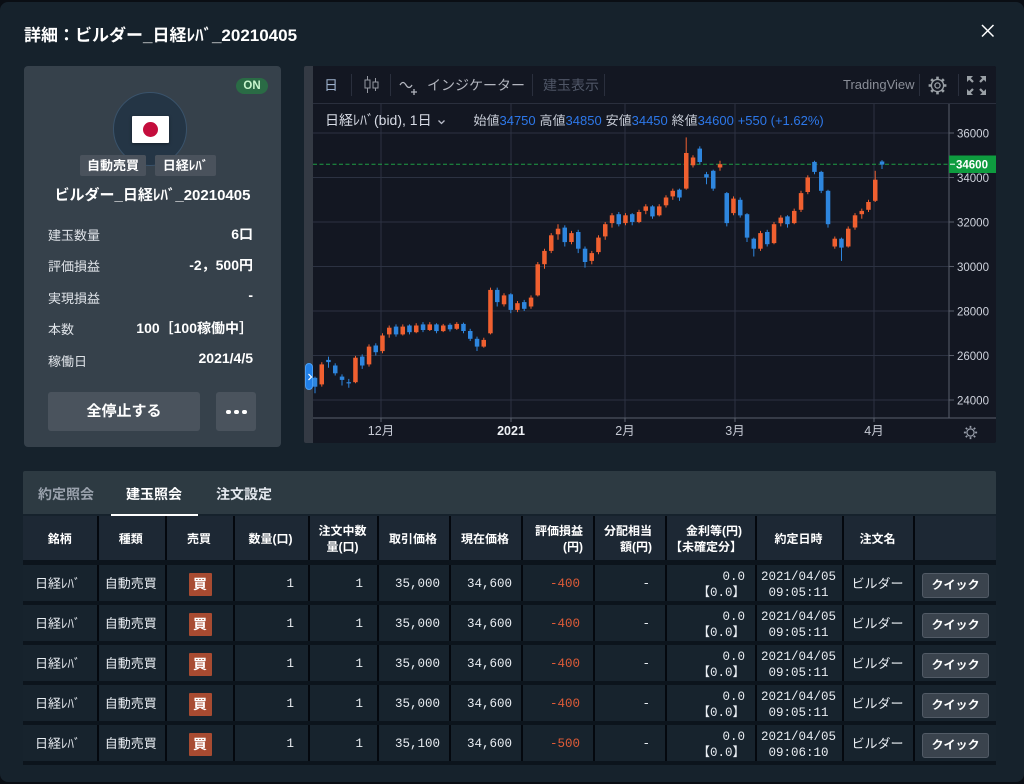 This screenshot has height=784, width=1024. Describe the element at coordinates (973, 313) in the screenshot. I see `svg-text: 28000` at that location.